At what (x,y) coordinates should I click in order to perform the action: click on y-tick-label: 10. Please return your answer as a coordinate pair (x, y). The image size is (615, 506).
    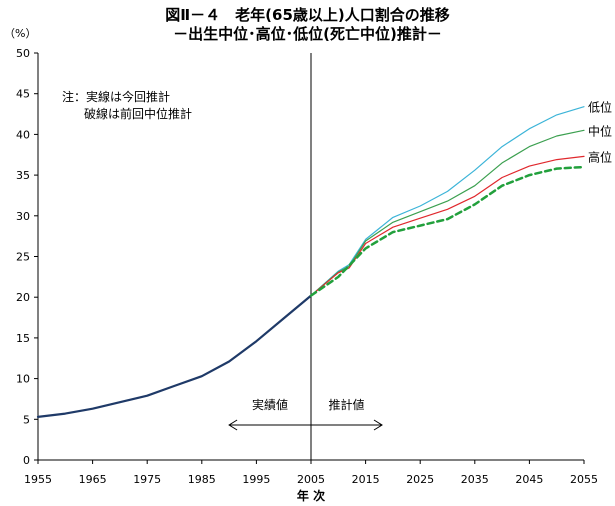
    Looking at the image, I should click on (23, 379).